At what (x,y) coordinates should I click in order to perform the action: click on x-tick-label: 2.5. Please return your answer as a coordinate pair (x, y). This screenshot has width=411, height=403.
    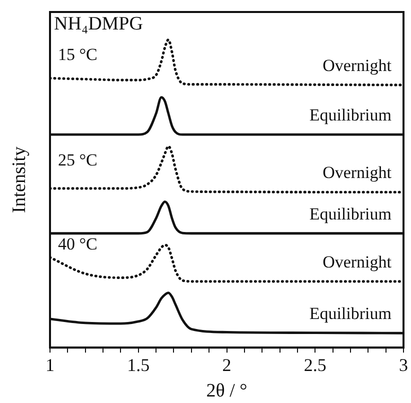
    Looking at the image, I should click on (315, 365).